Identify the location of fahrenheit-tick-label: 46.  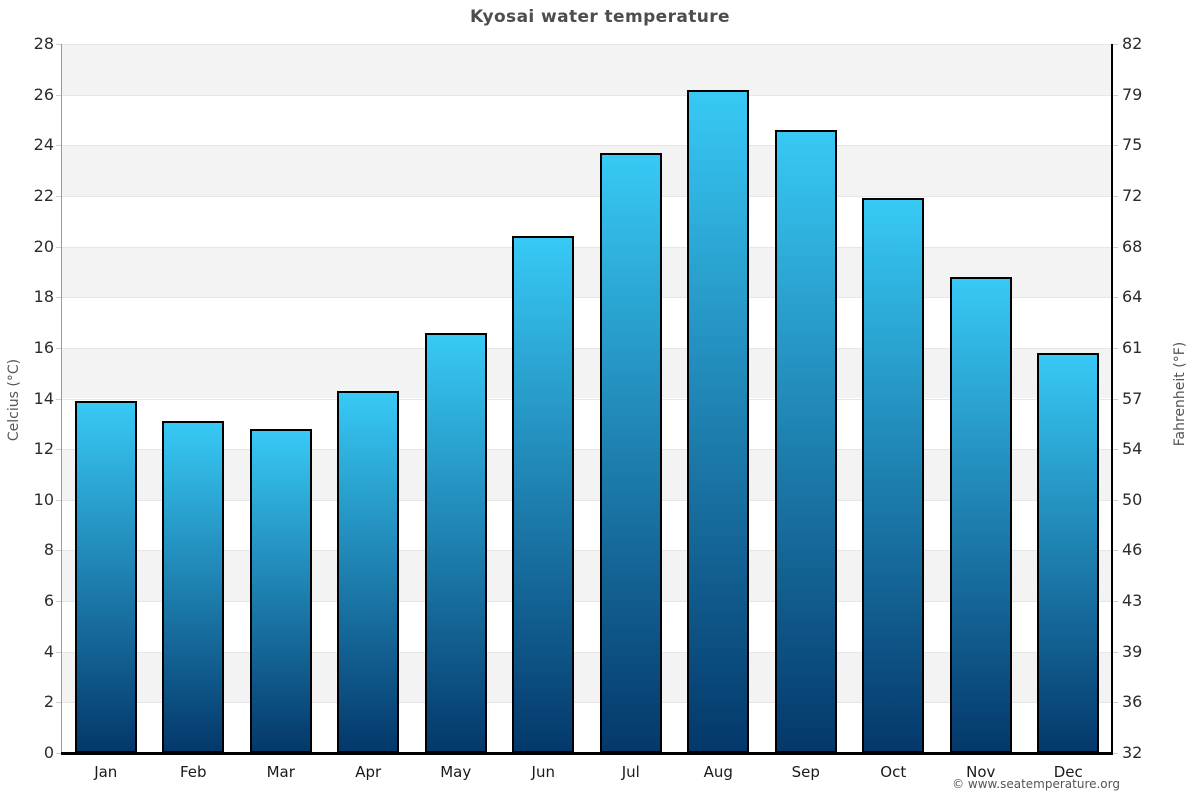
(1132, 550).